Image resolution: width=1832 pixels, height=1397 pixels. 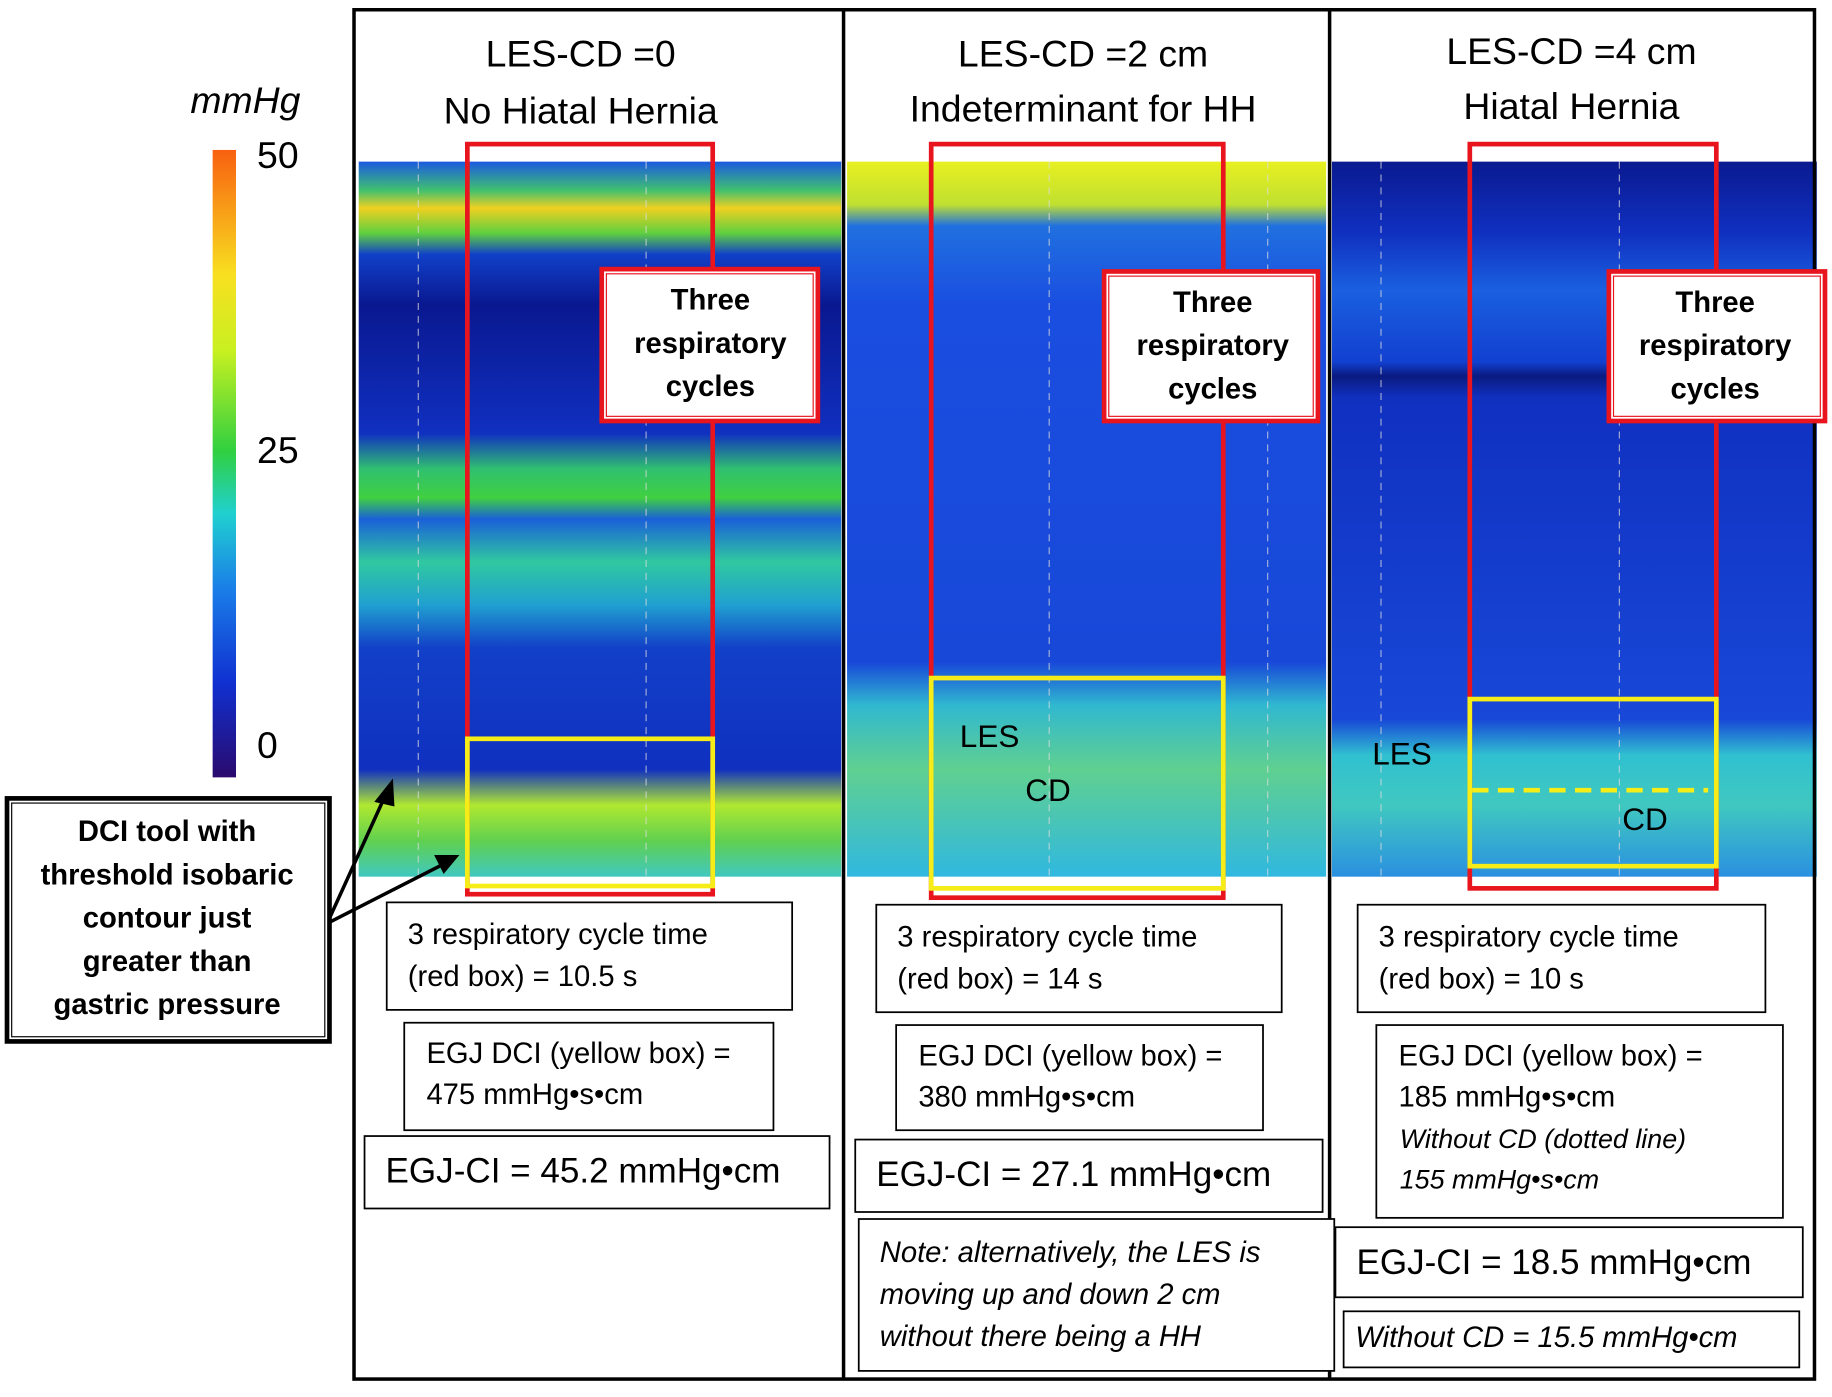 What do you see at coordinates (1050, 1295) in the screenshot?
I see `note: moving up and down 2 cm` at bounding box center [1050, 1295].